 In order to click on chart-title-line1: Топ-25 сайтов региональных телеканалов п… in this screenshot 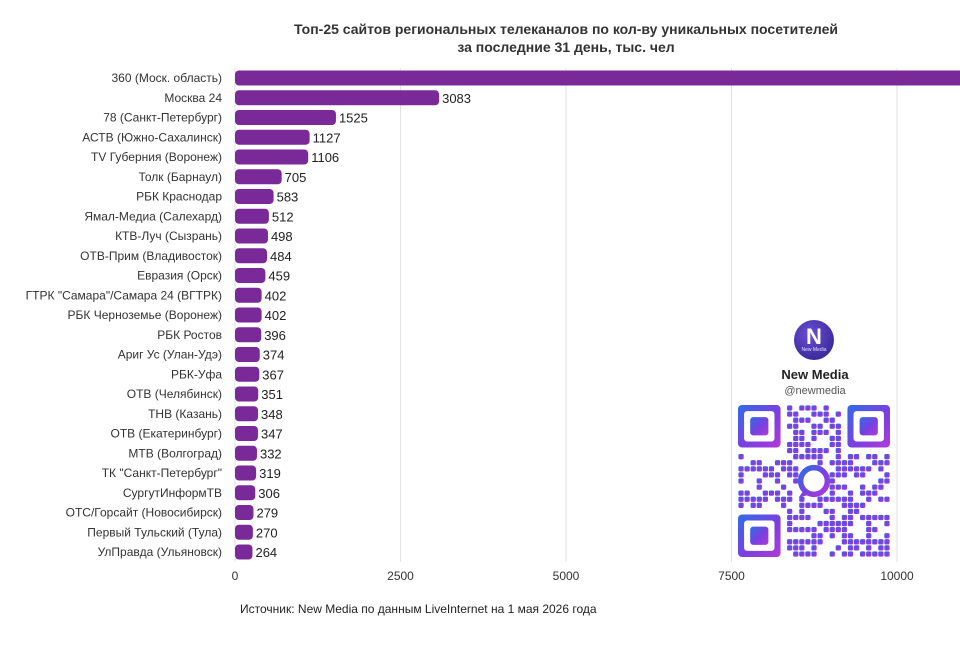, I will do `click(566, 29)`.